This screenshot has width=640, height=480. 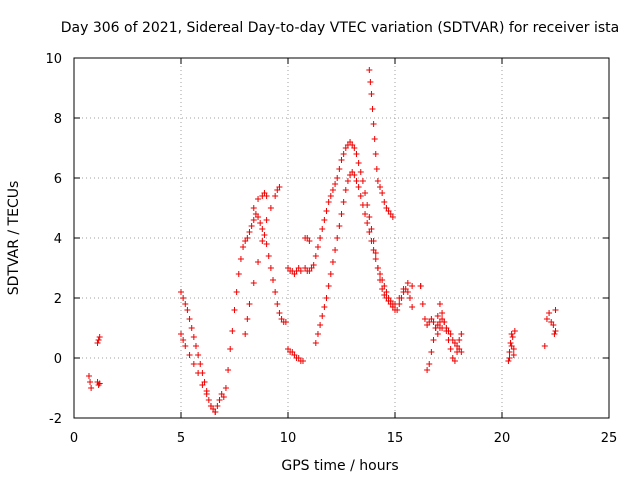 I want to click on y-tick-label: 2, so click(x=58, y=299).